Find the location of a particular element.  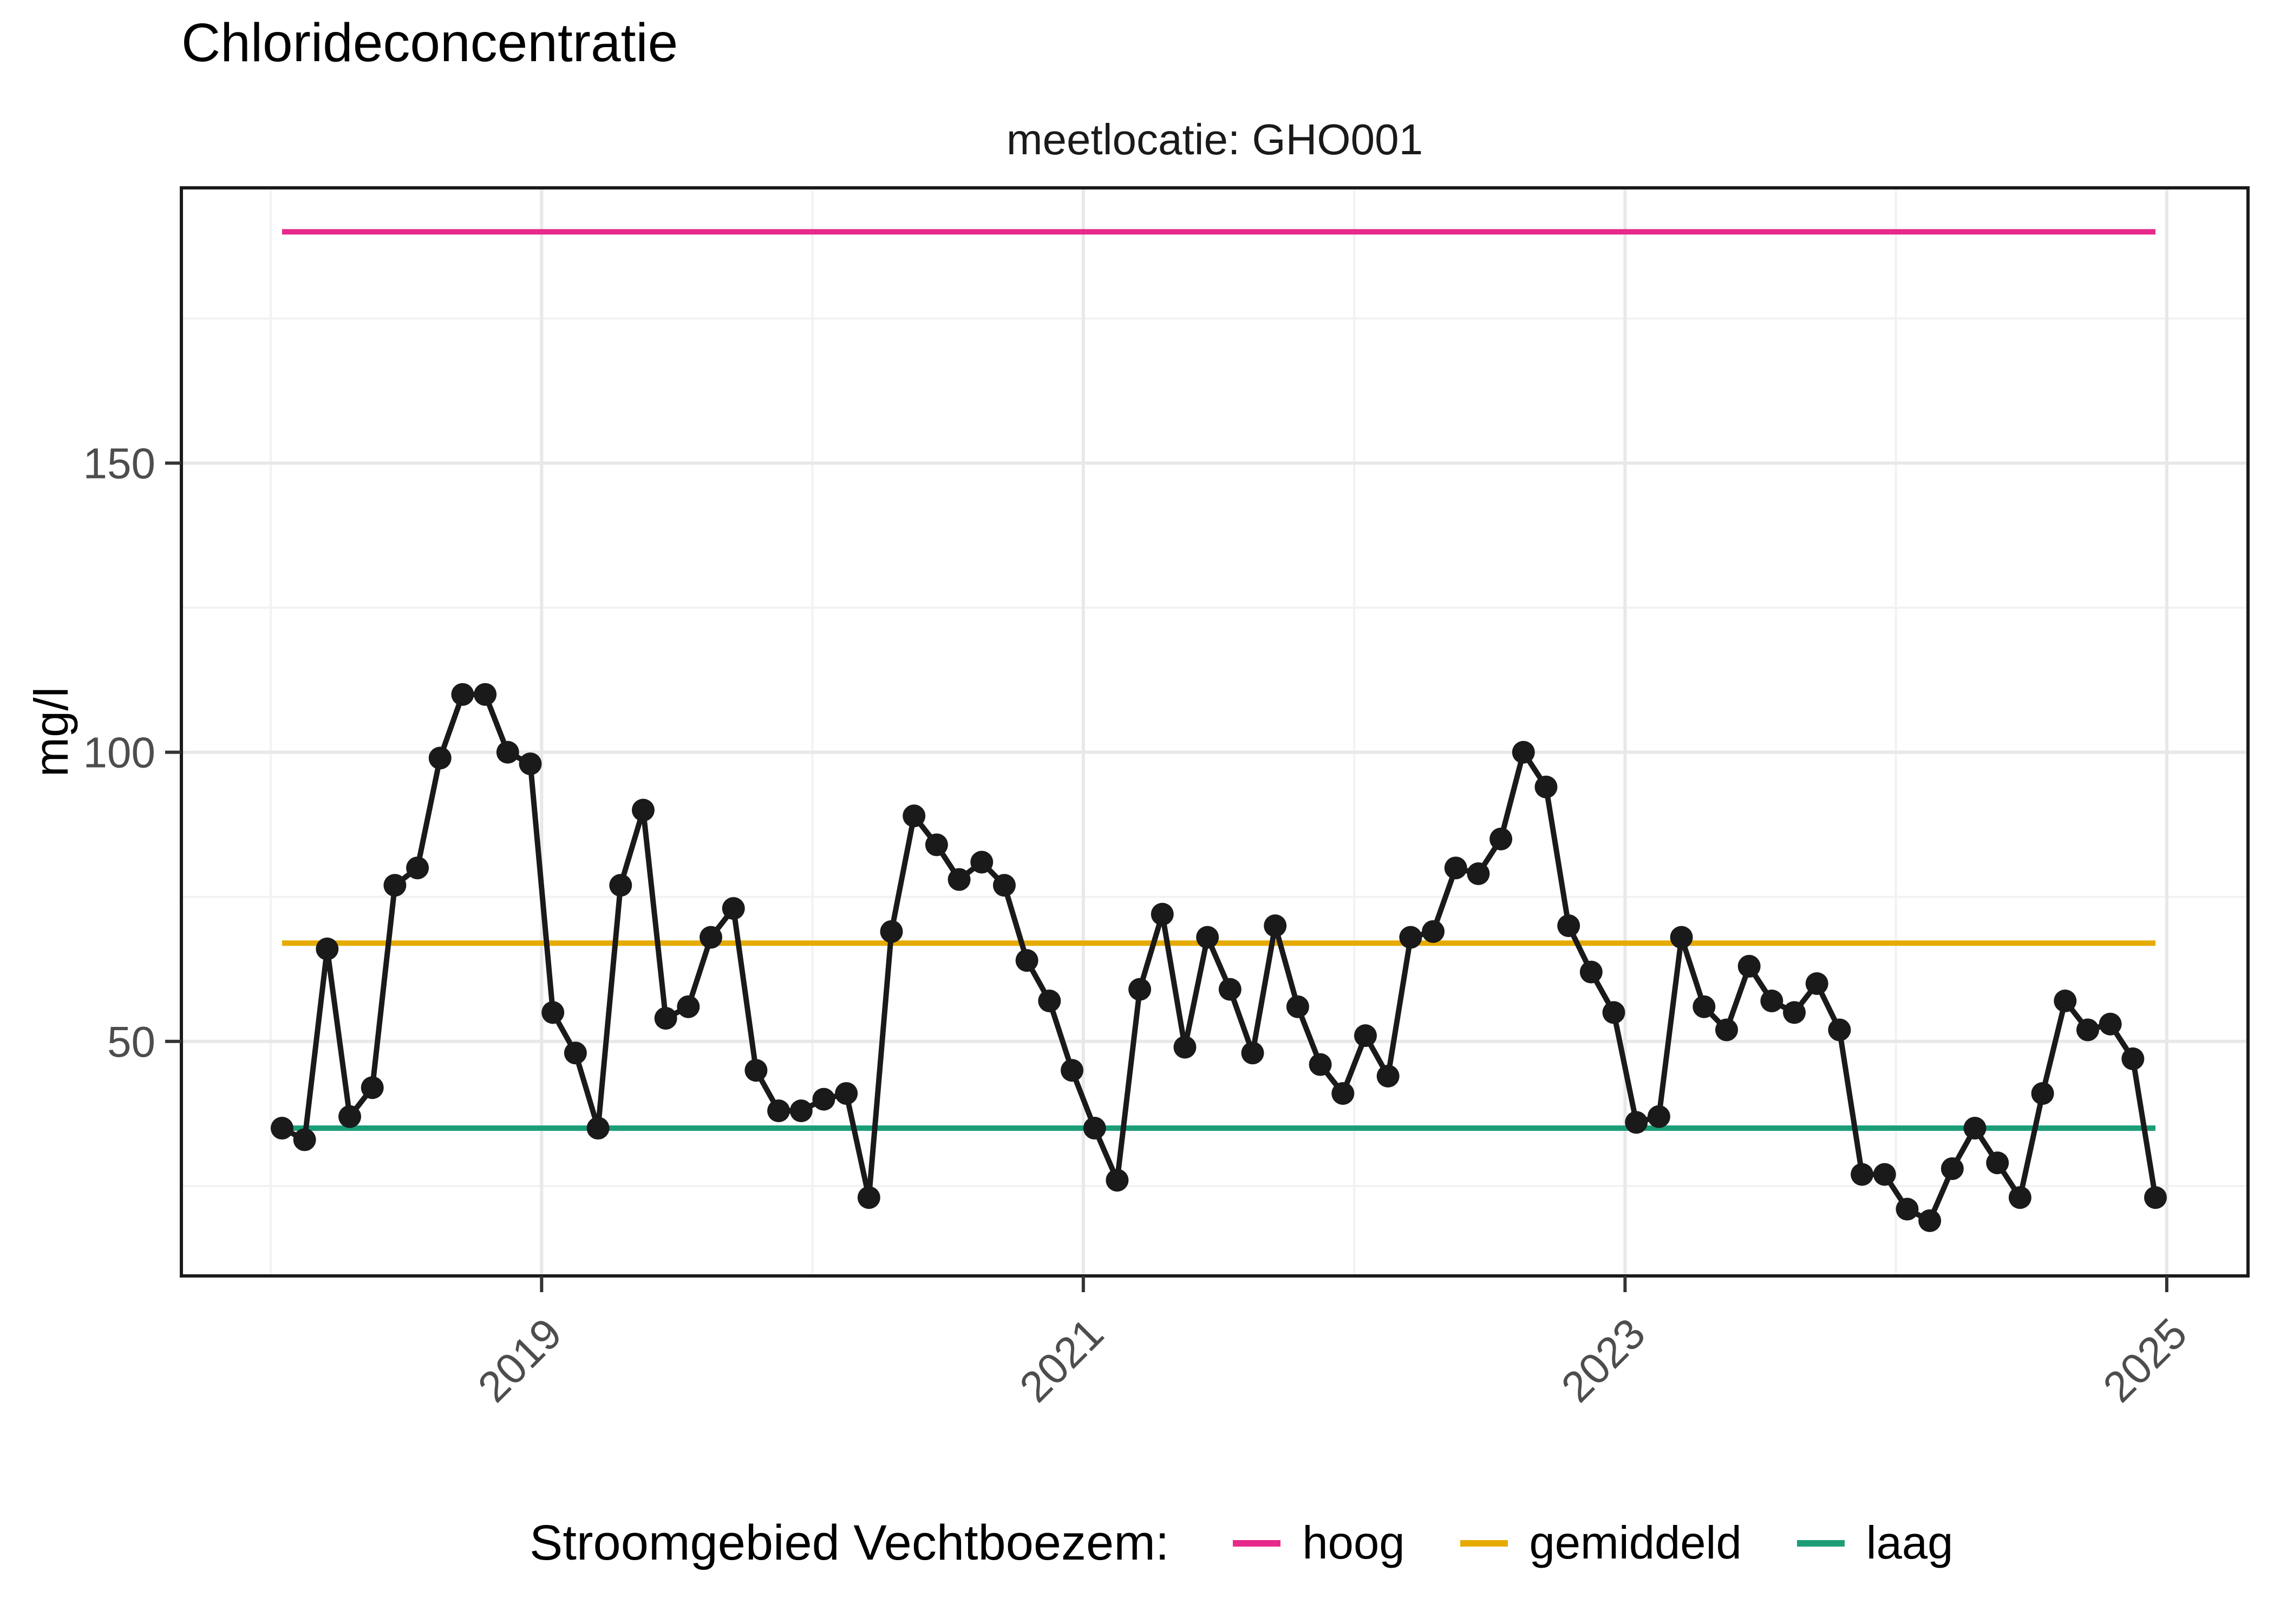

legend-item-gemiddeld: gemiddeld is located at coordinates (1601, 1543).